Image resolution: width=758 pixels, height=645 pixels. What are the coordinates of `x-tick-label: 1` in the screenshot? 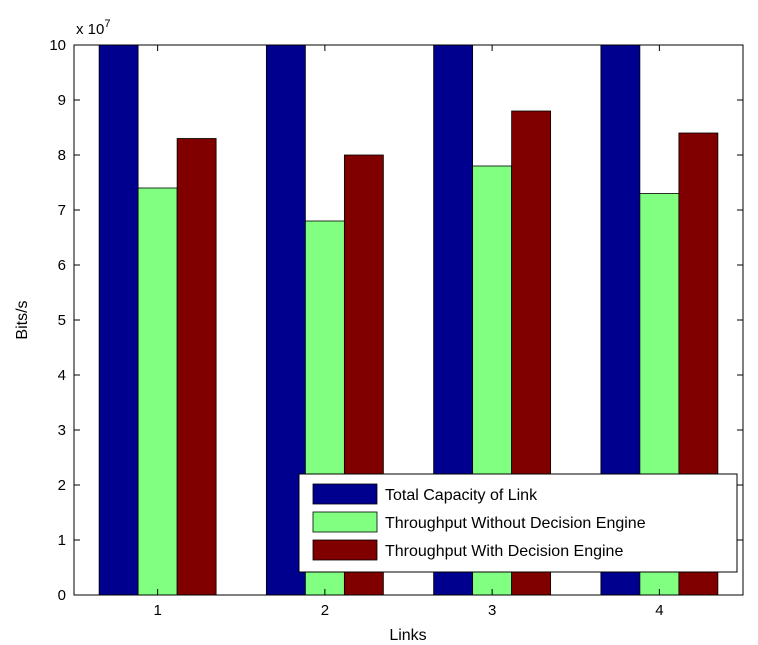 It's located at (157, 610).